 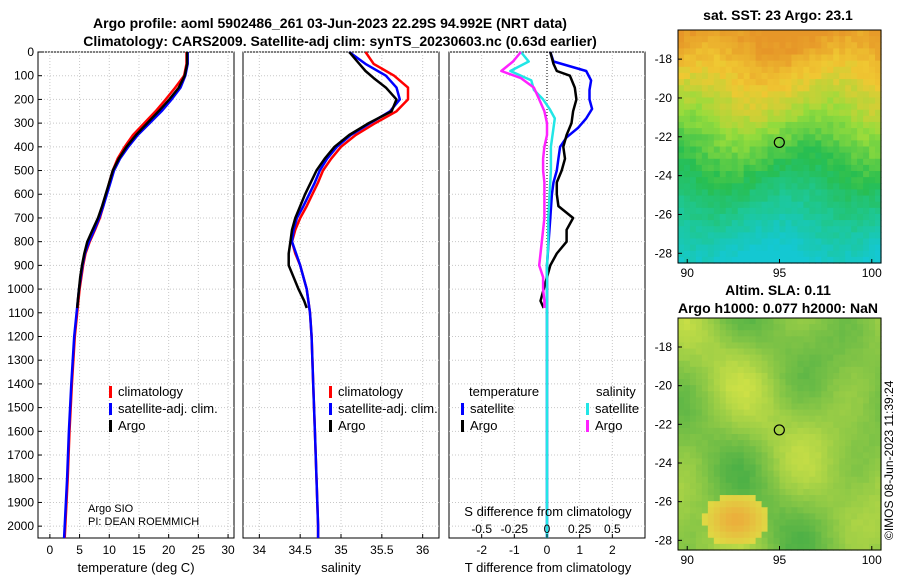 I want to click on legend-s-argo-label: Argo, so click(x=608, y=425).